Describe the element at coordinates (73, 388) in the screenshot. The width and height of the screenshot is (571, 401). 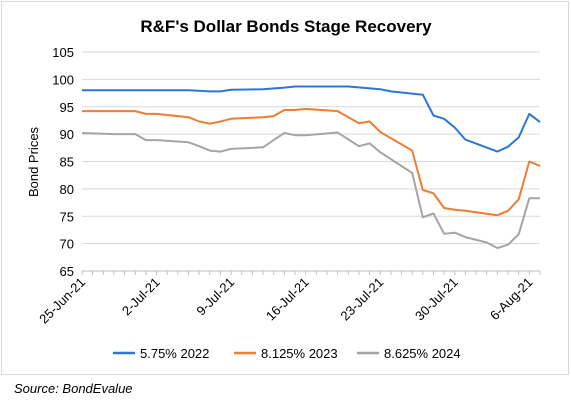
I see `source-note: Source: BondEvalue` at that location.